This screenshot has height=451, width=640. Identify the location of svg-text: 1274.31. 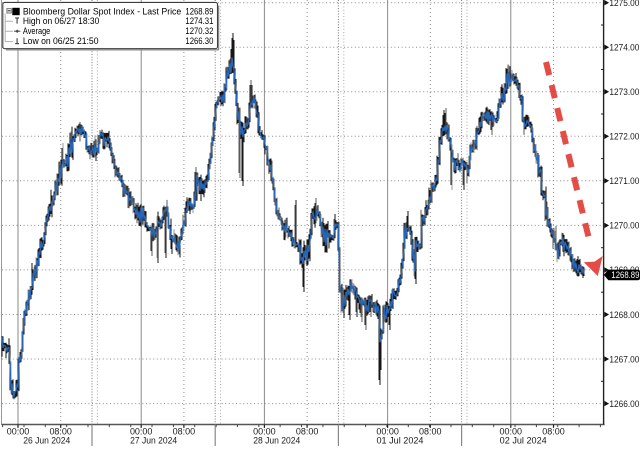
(199, 21).